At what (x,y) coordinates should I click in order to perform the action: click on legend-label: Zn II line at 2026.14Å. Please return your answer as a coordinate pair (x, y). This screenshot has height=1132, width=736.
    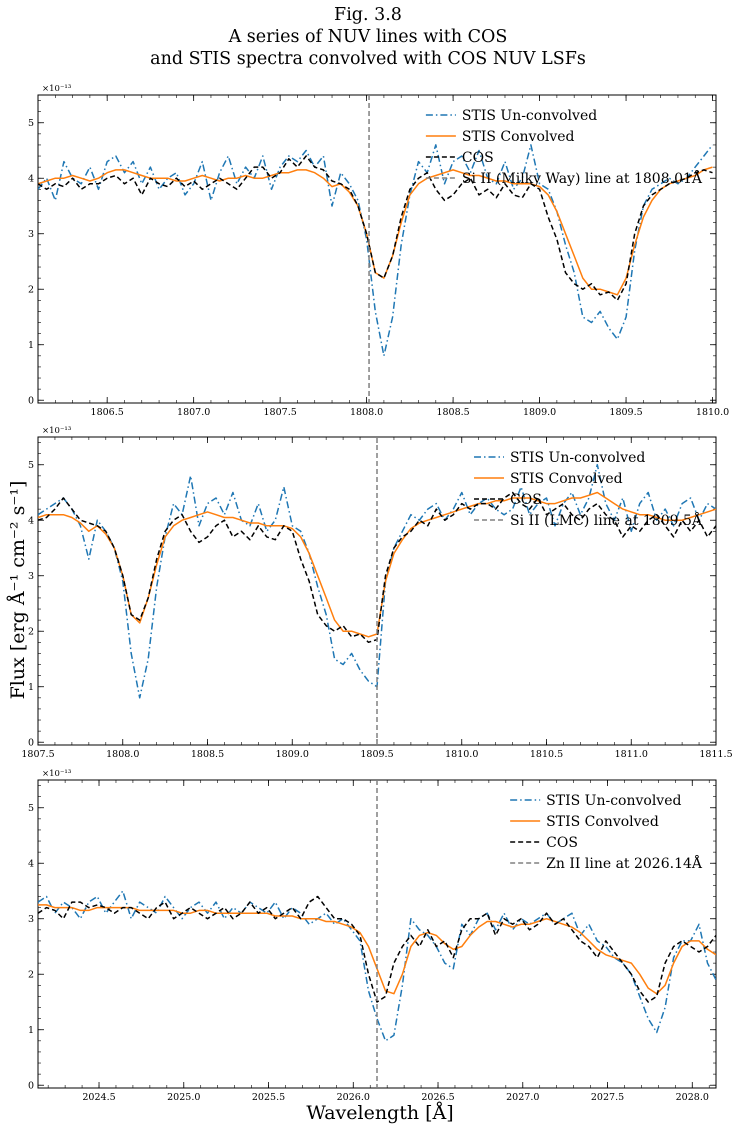
    Looking at the image, I should click on (624, 863).